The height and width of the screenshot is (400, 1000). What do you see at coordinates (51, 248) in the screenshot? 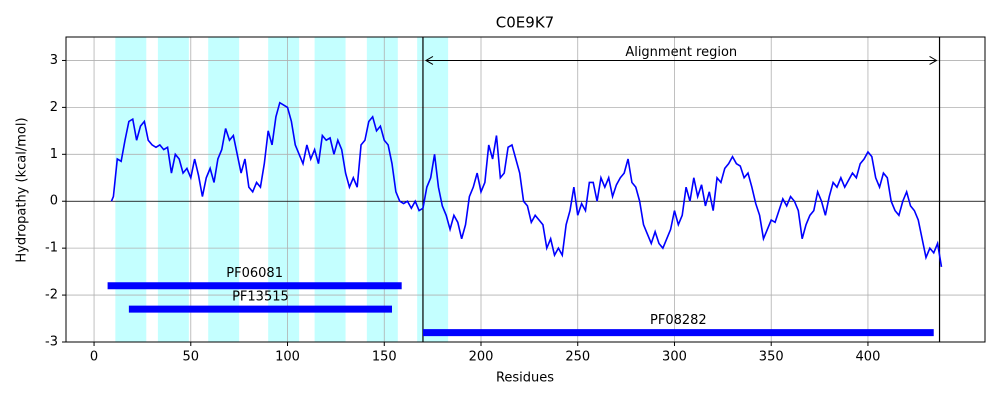
I see `y-tick-label: -1` at bounding box center [51, 248].